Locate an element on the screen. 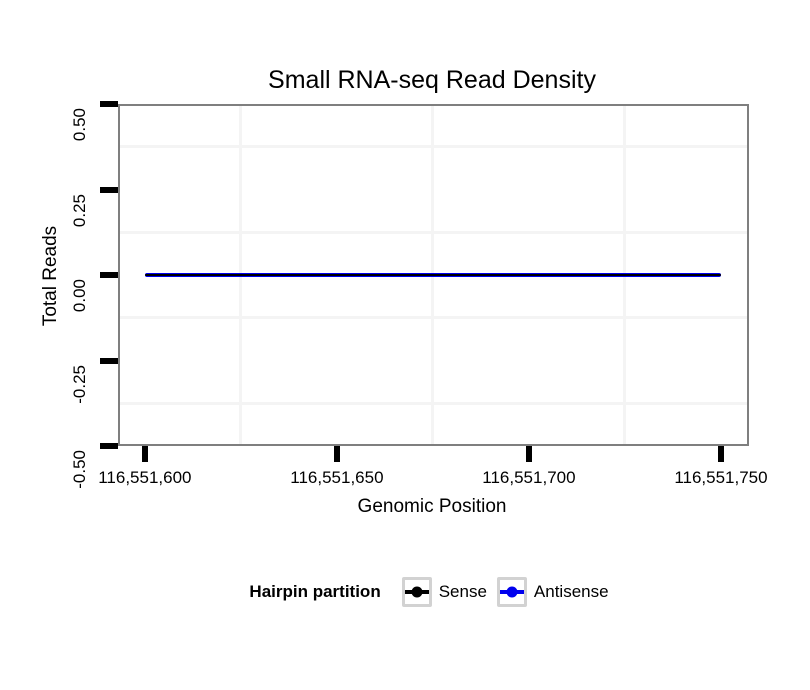 This screenshot has width=810, height=690. x-axis-title: Genomic Position is located at coordinates (432, 506).